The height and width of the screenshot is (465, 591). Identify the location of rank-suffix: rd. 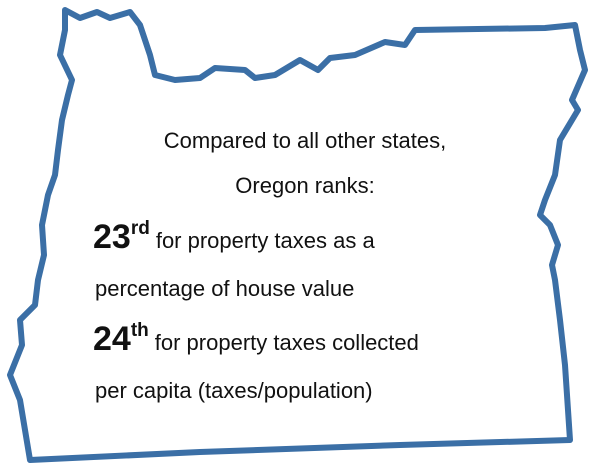
(140, 228).